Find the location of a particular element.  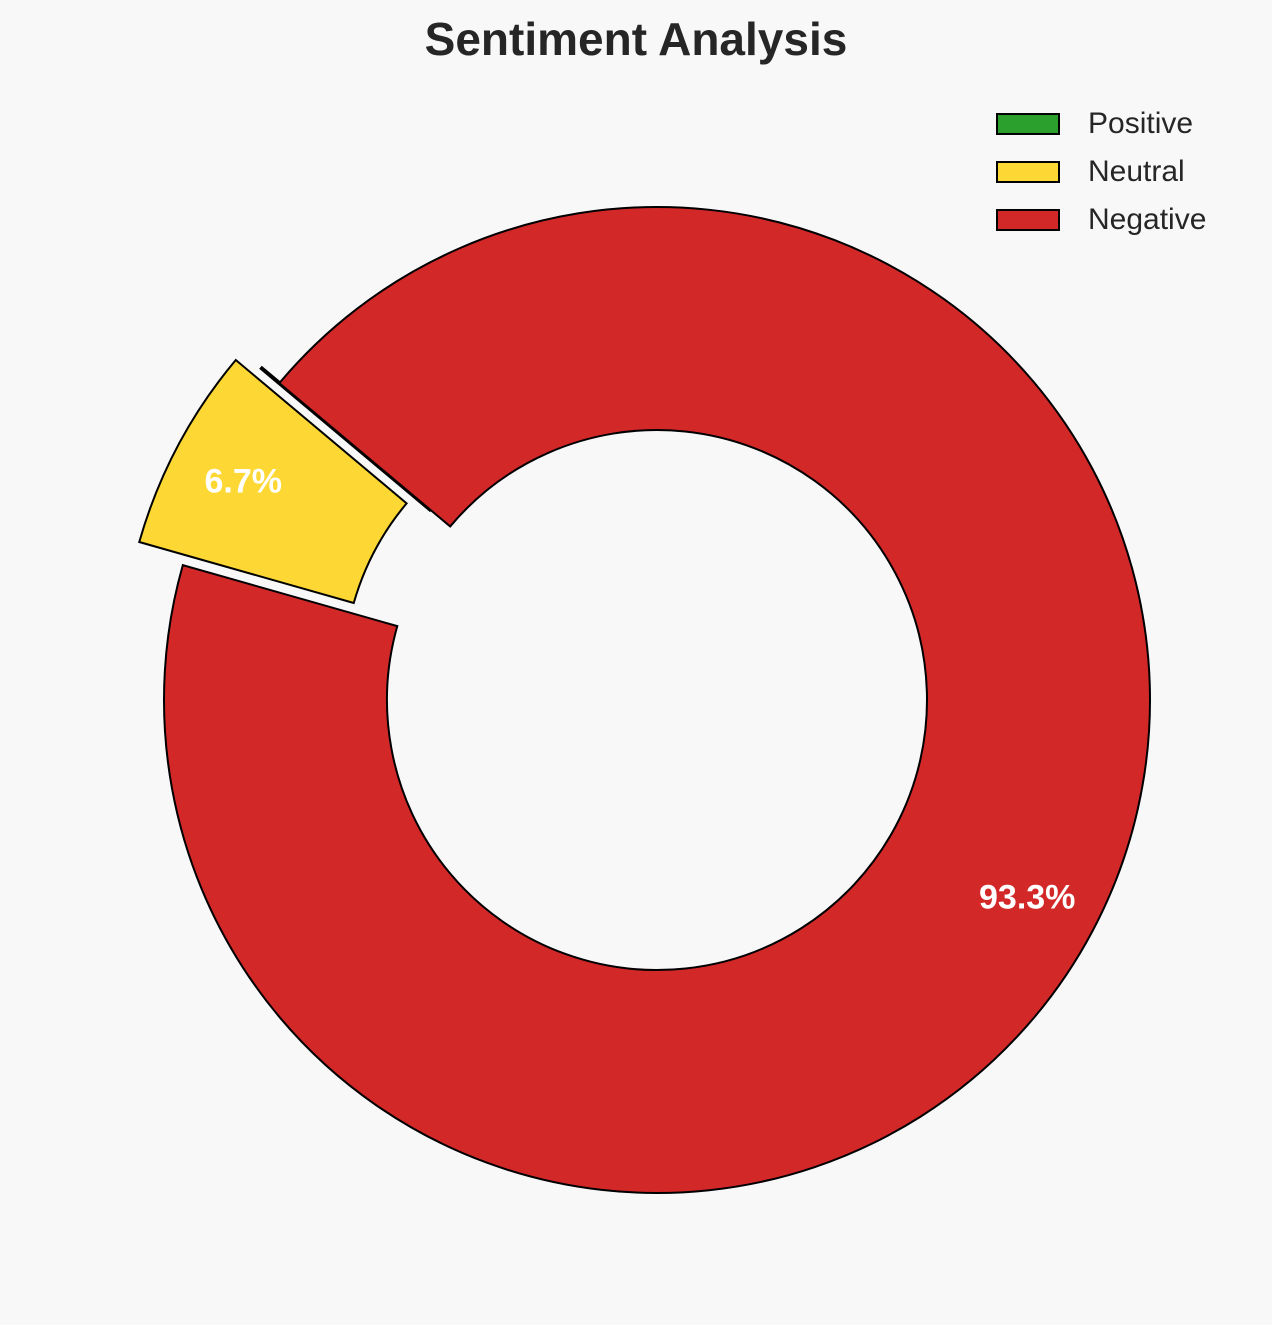

slice-label-neutral: 6.7% is located at coordinates (243, 482).